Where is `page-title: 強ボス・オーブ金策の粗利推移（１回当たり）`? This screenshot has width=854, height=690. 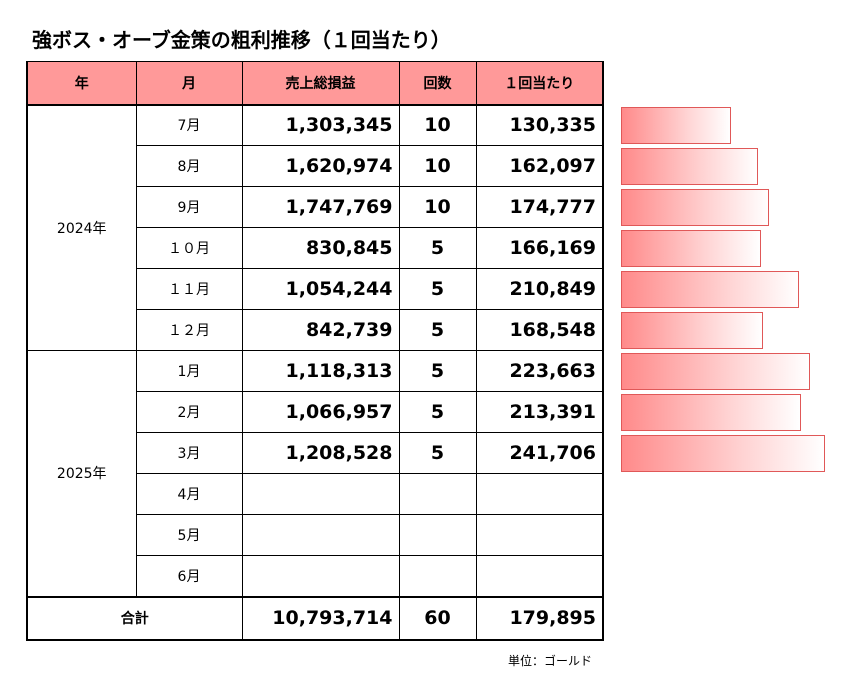
page-title: 強ボス・オーブ金策の粗利推移（１回当たり） is located at coordinates (241, 40).